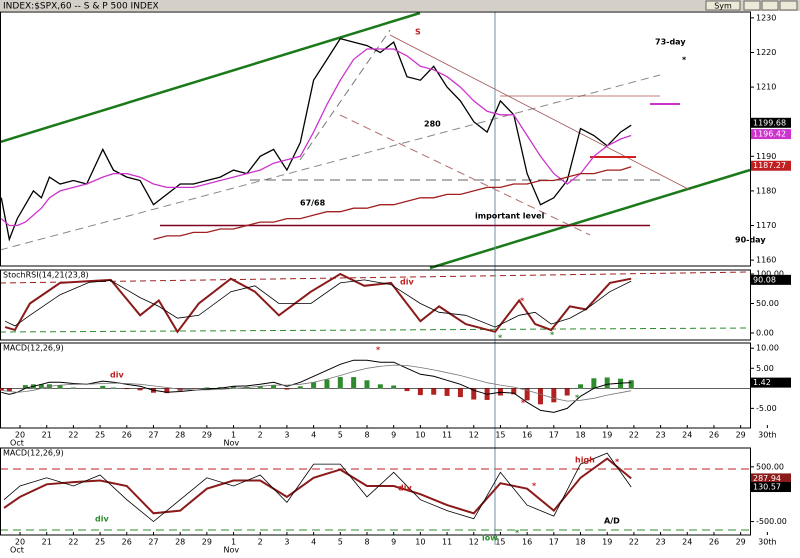  What do you see at coordinates (765, 332) in the screenshot?
I see `y-tick-label: 0.00` at bounding box center [765, 332].